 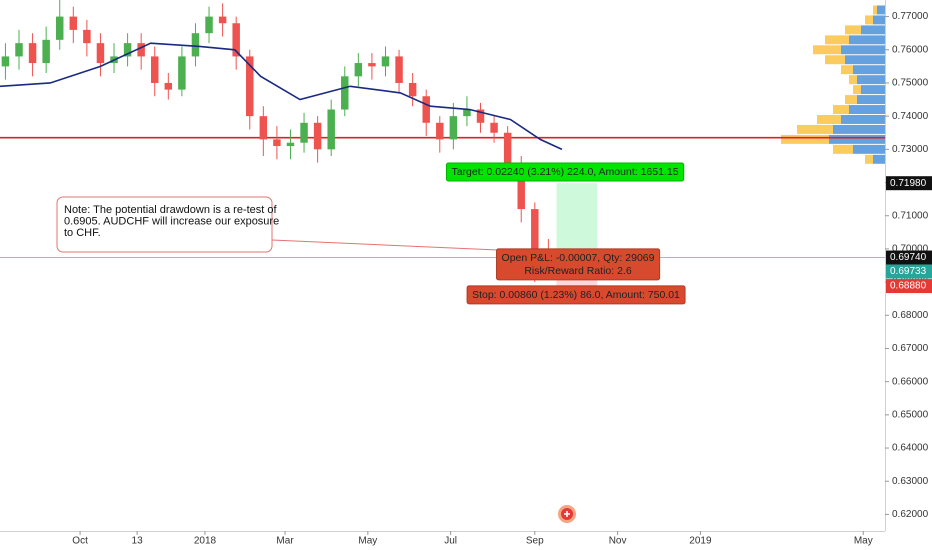 I want to click on x-tick-label: Sep, so click(x=535, y=541).